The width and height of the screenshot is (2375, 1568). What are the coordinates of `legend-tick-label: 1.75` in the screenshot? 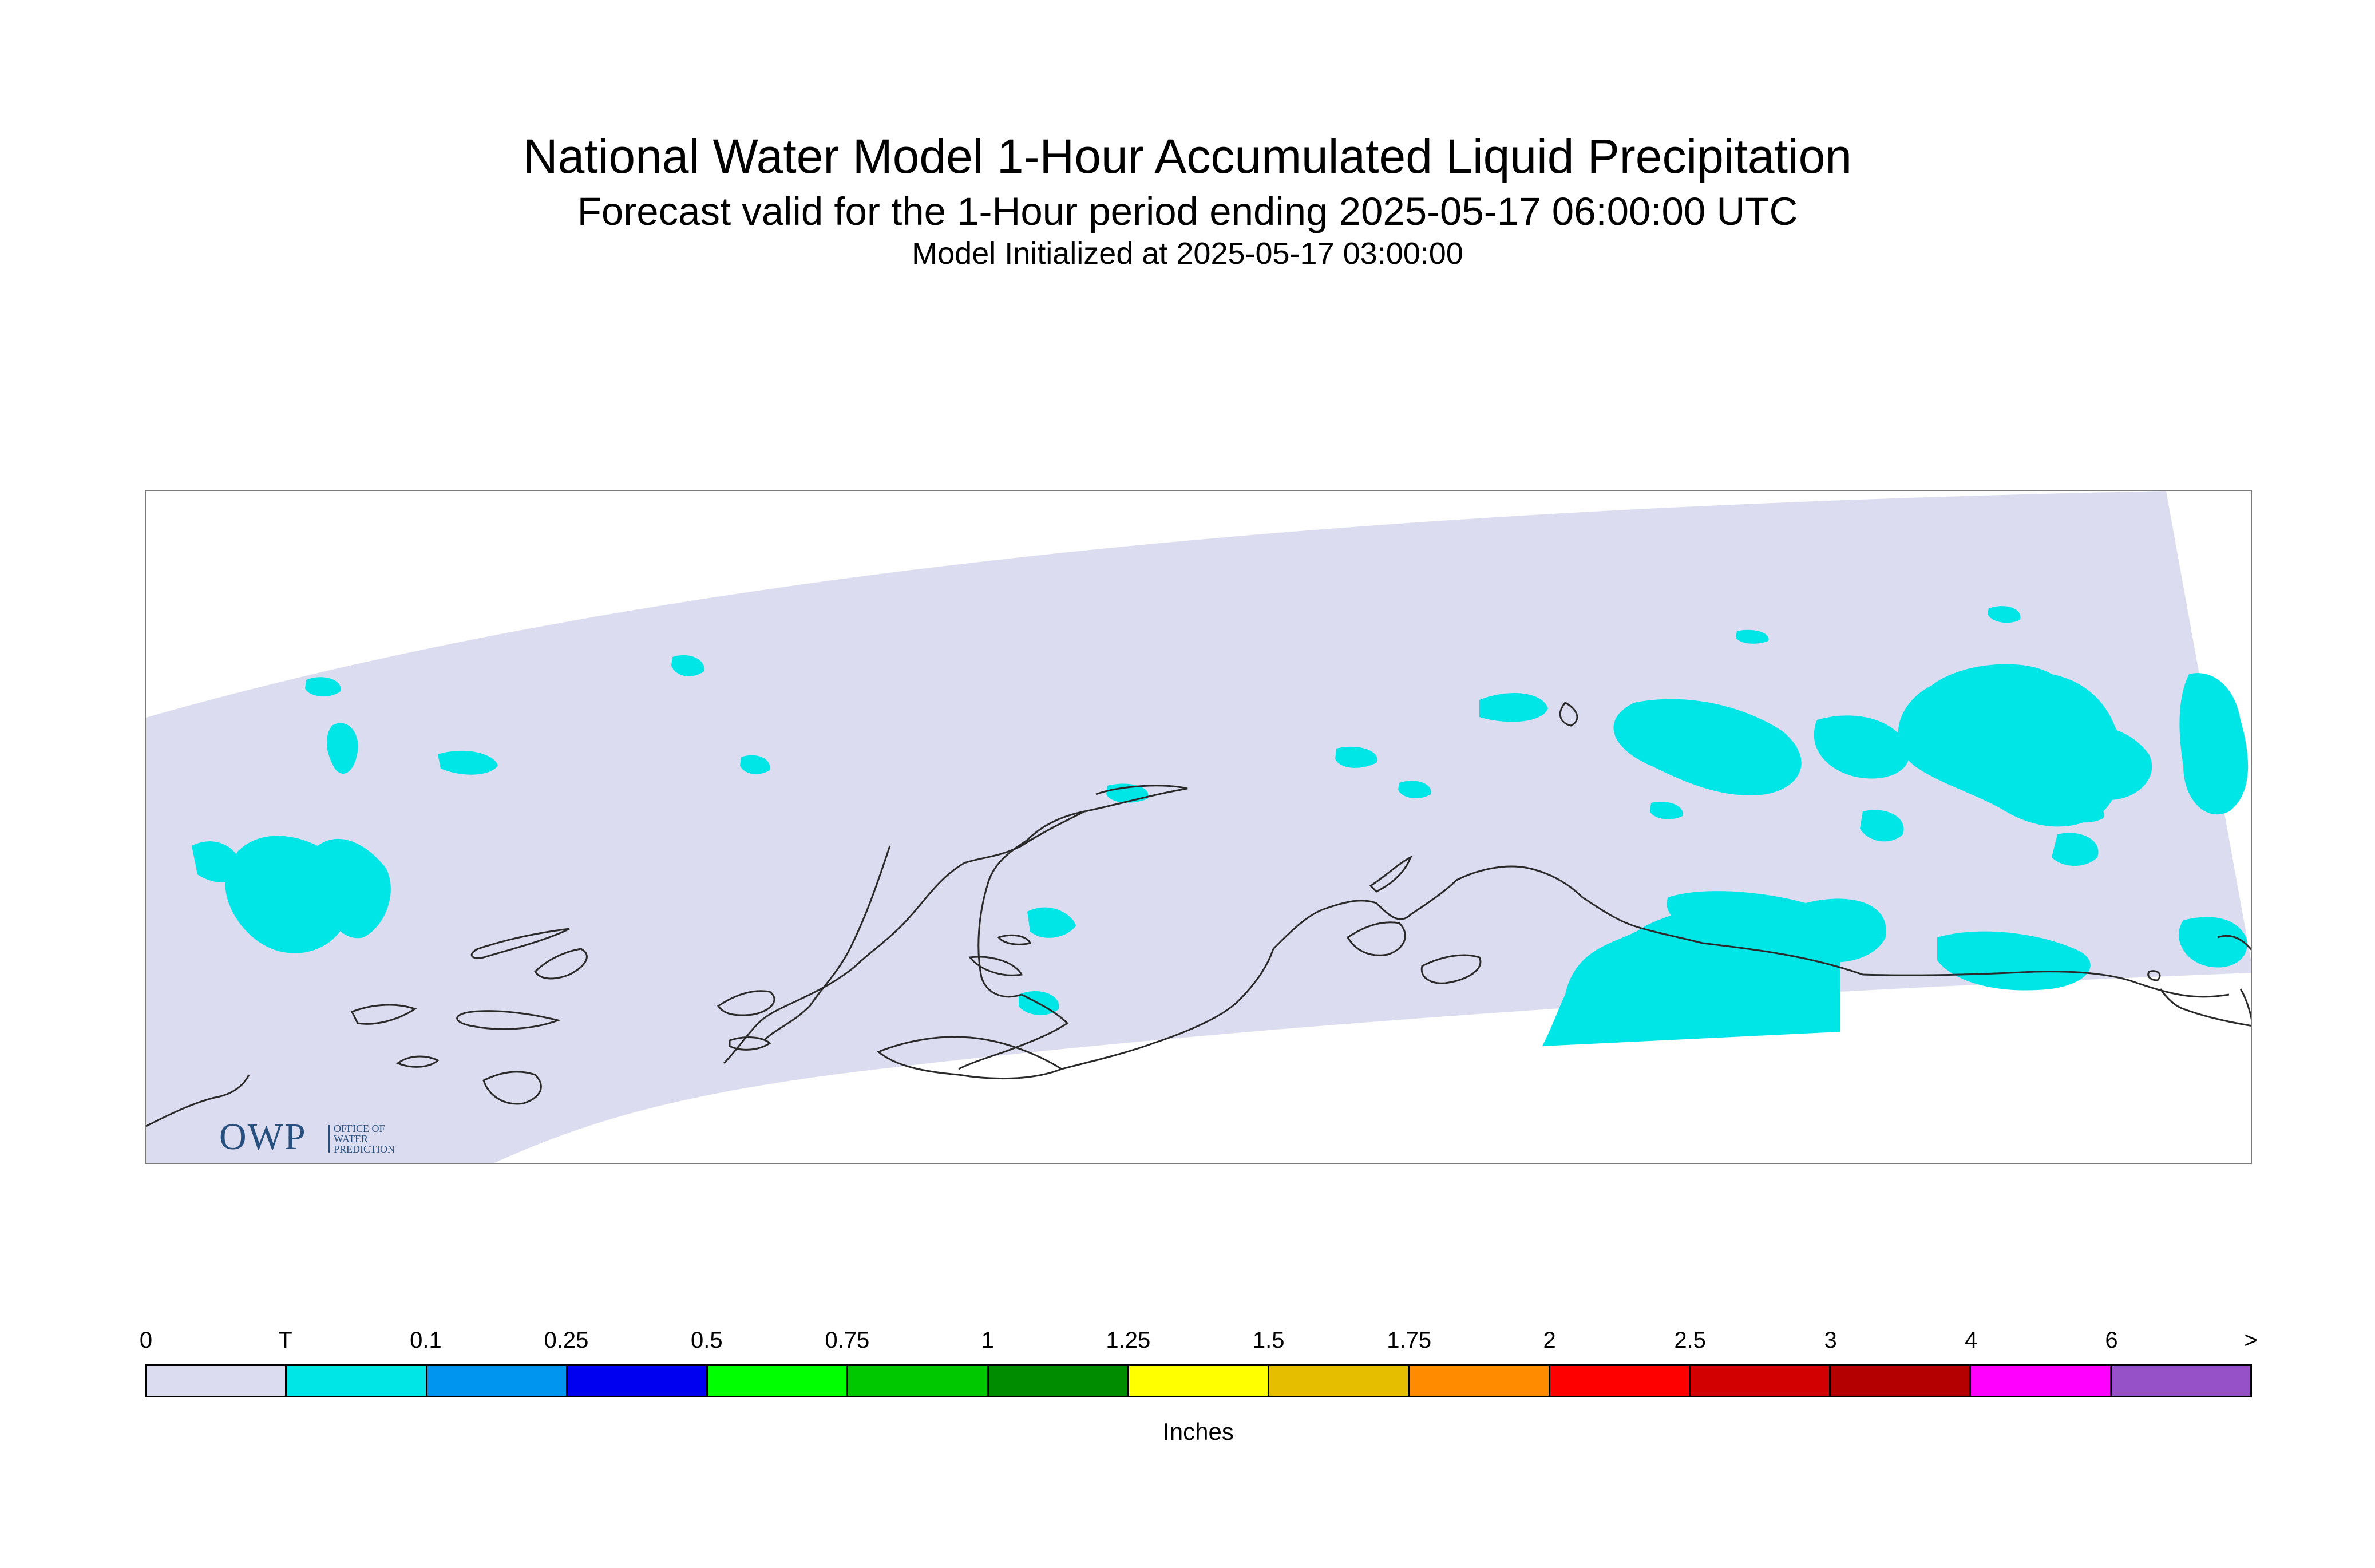 It's located at (1410, 1340).